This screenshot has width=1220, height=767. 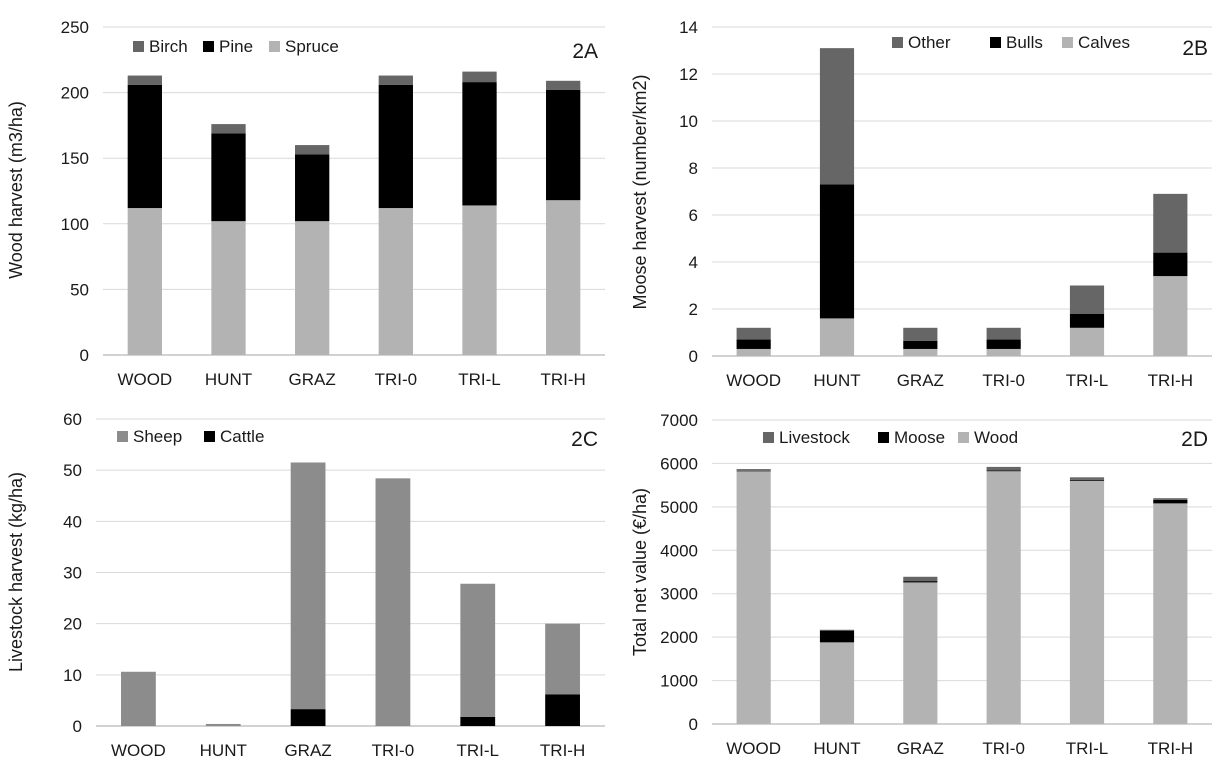 What do you see at coordinates (1170, 499) in the screenshot?
I see `bar-livestock-tri-h` at bounding box center [1170, 499].